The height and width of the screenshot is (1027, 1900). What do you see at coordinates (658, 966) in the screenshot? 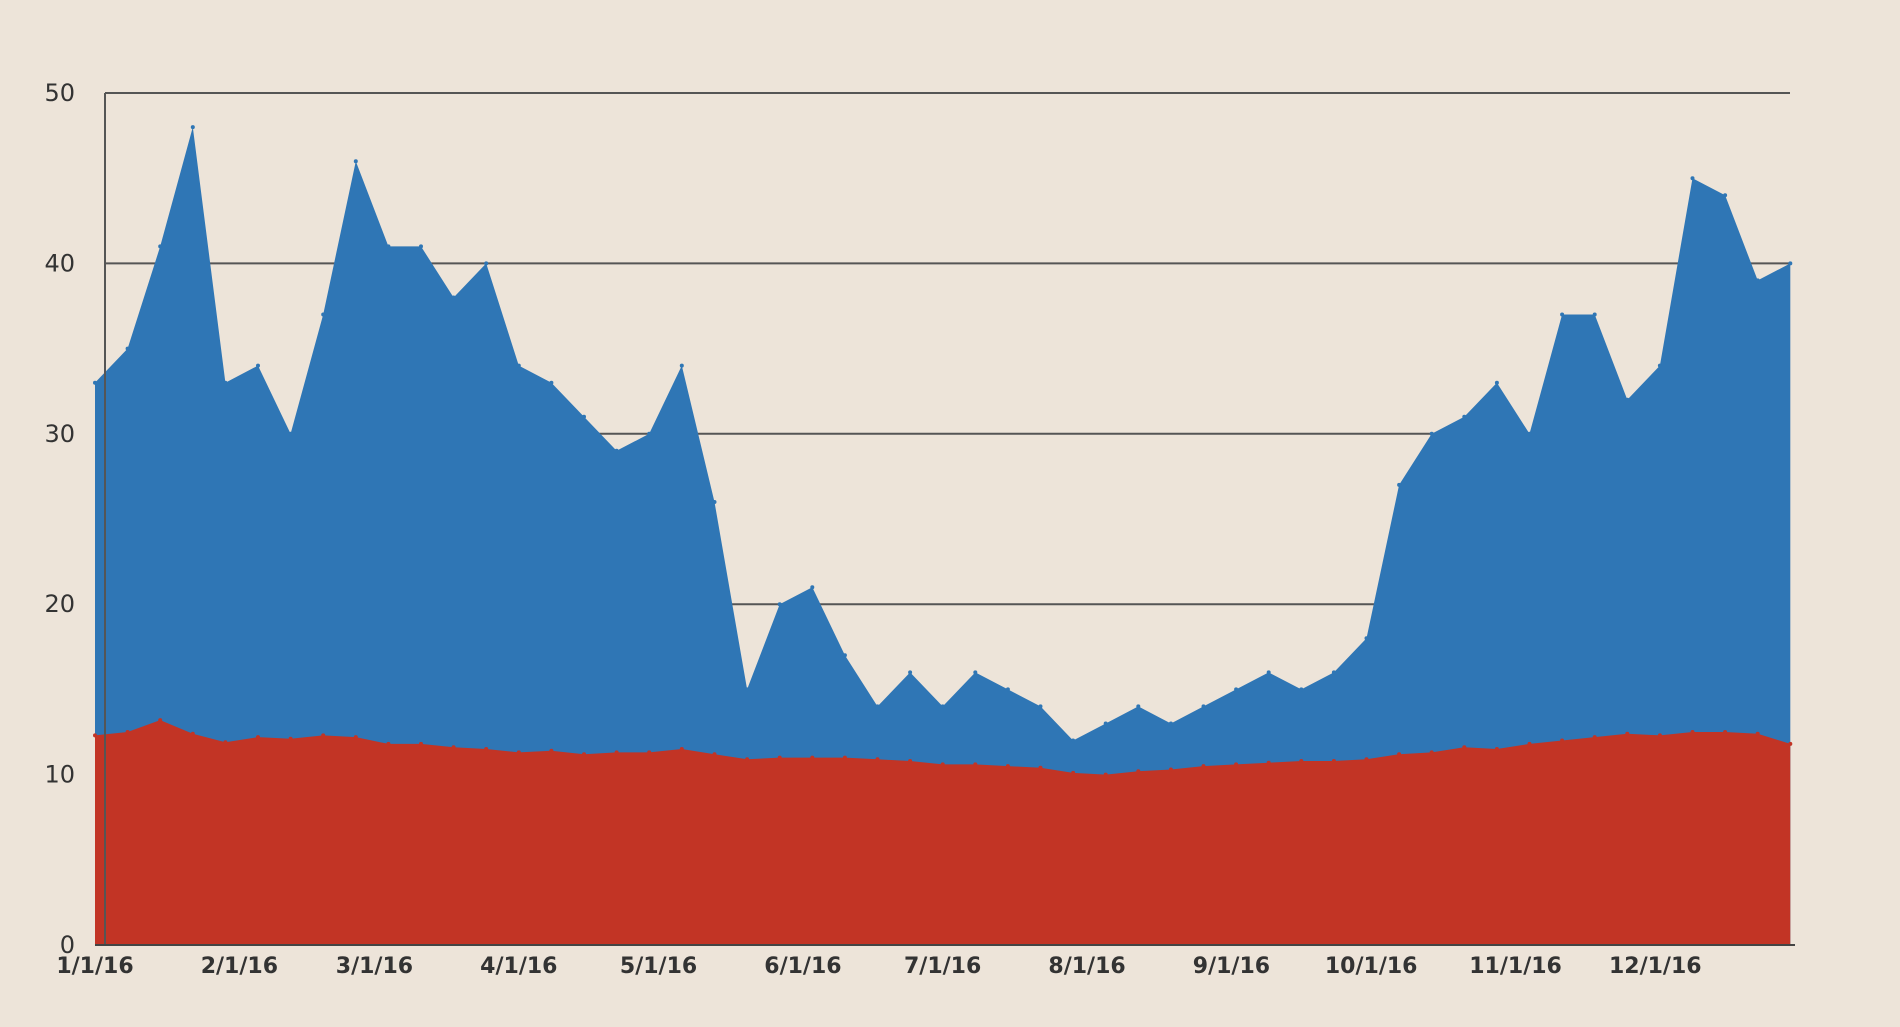
I see `x-tick-label: 5/1/16` at bounding box center [658, 966].